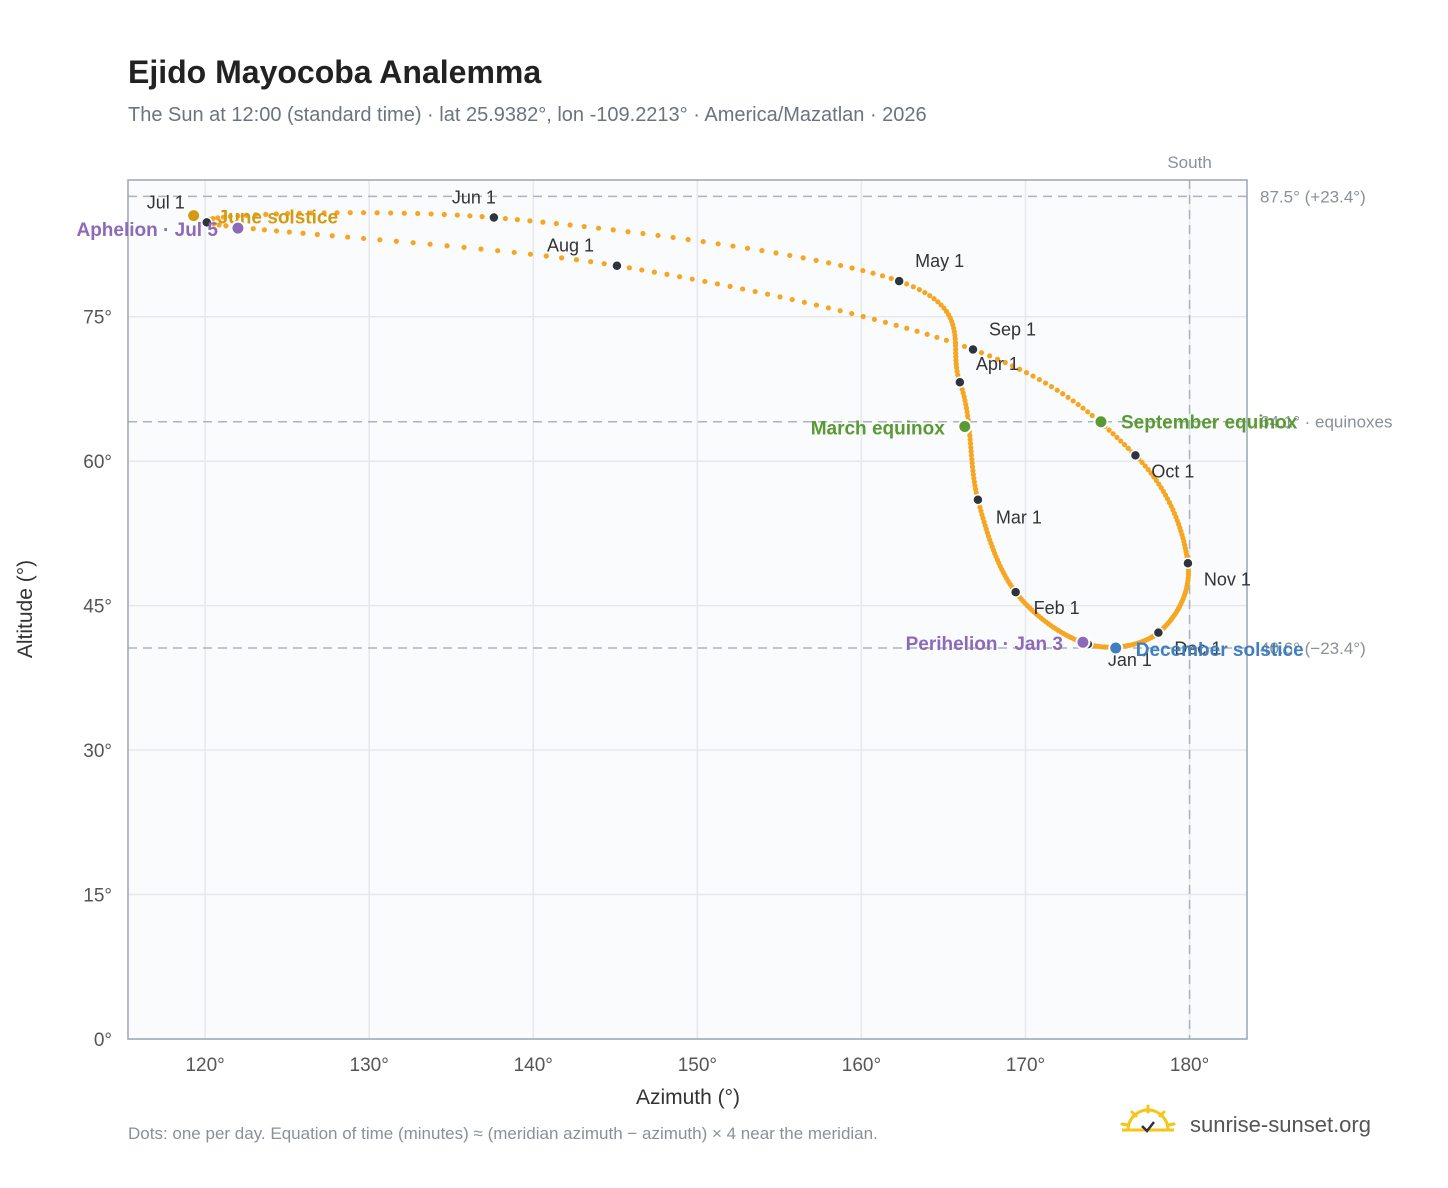 This screenshot has height=1188, width=1448. Describe the element at coordinates (1209, 423) in the screenshot. I see `event-label: September equinox` at that location.